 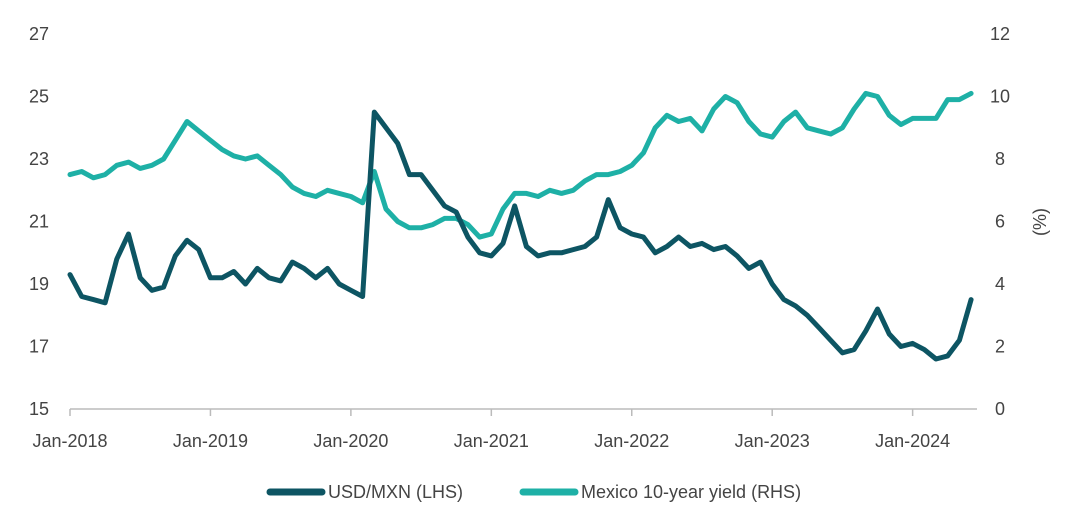 I want to click on x-tick-label: Jan-2024, so click(x=912, y=441).